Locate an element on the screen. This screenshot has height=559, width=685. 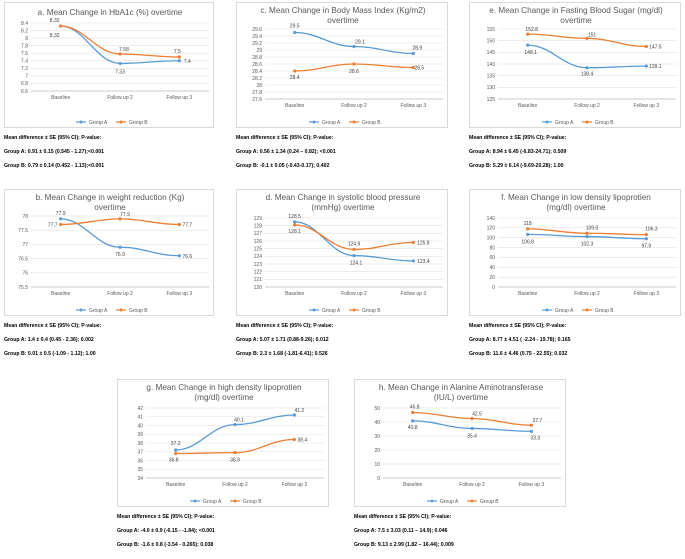
data-label: 128.5 is located at coordinates (294, 217).